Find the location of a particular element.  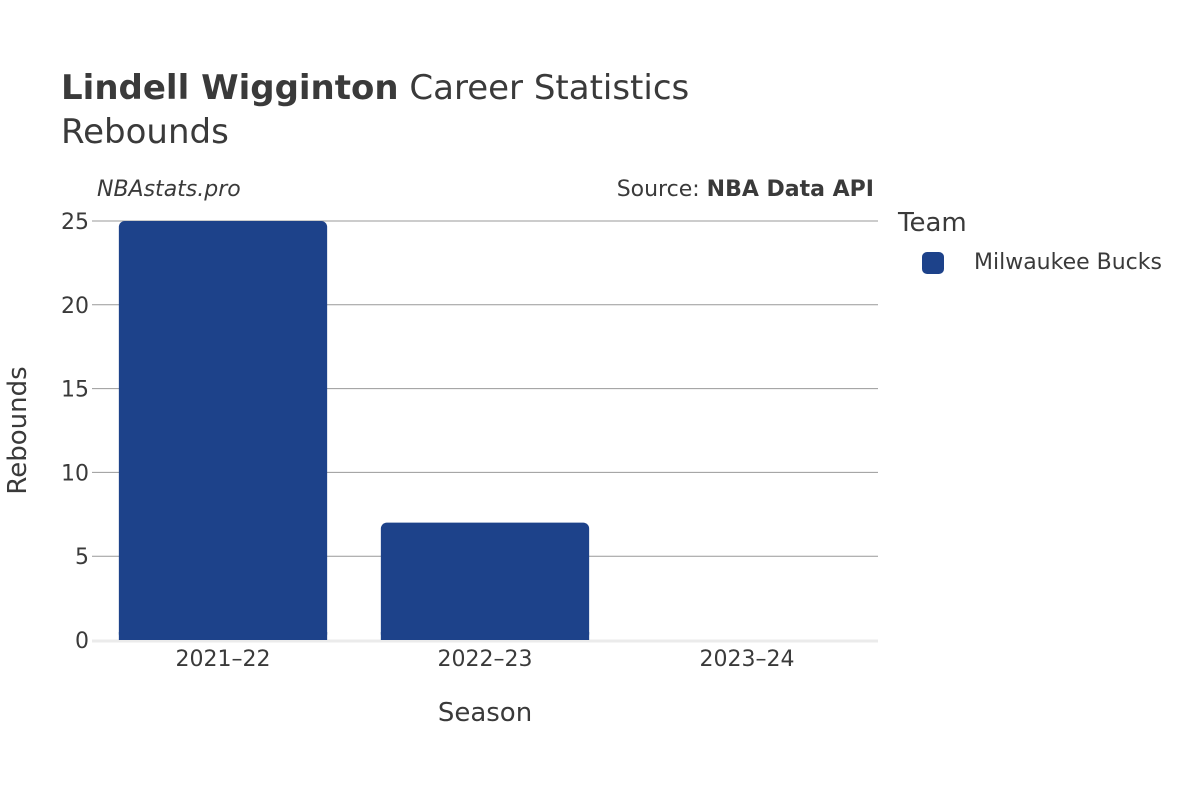

chart-subtitle: Rebounds is located at coordinates (145, 132).